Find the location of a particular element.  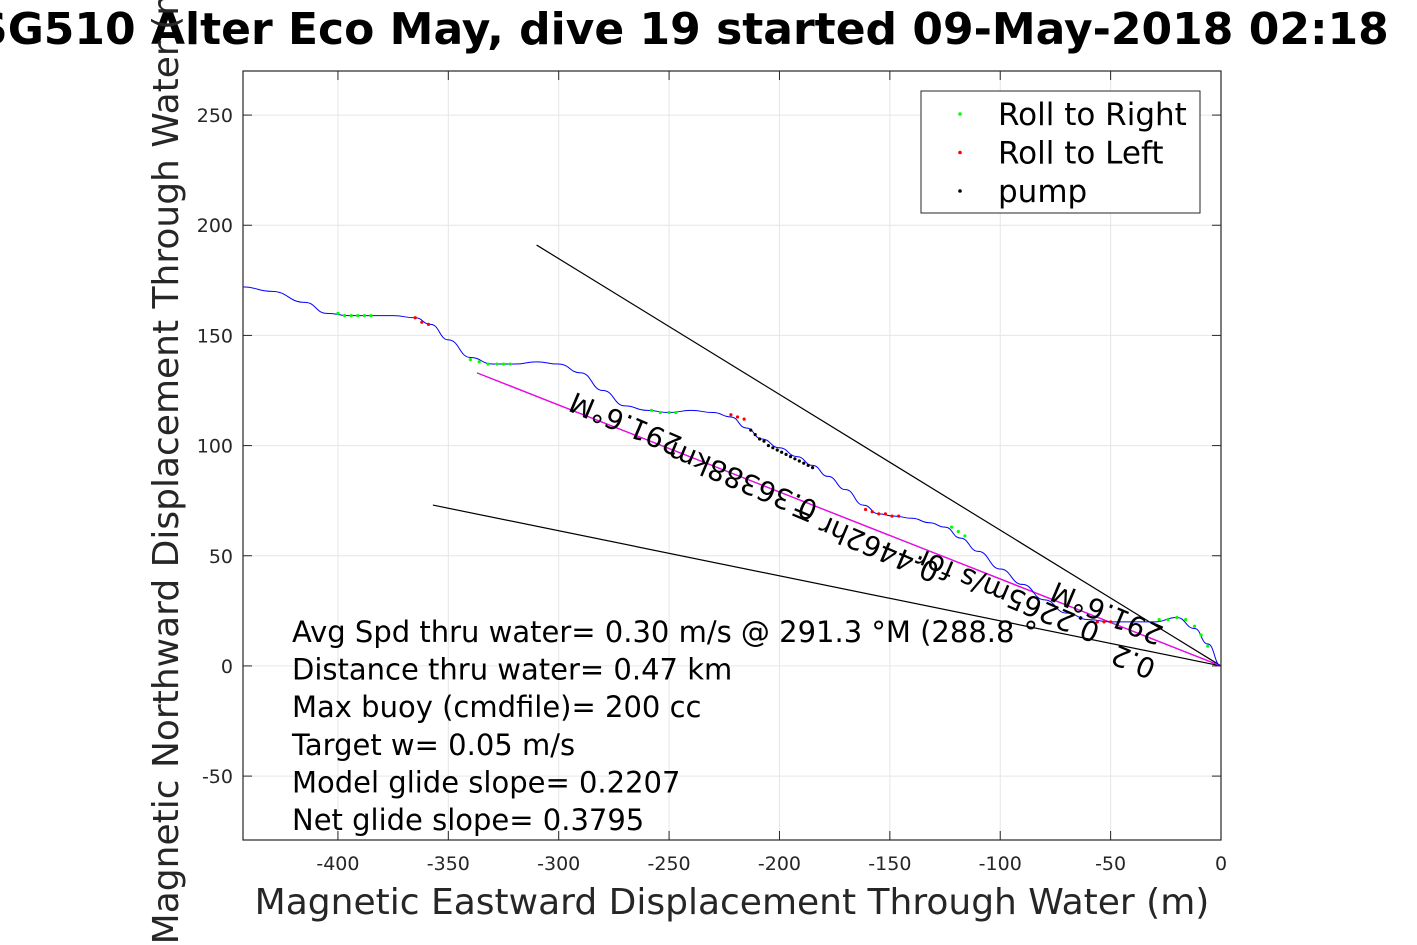

y-tick-label: 250 is located at coordinates (215, 116).